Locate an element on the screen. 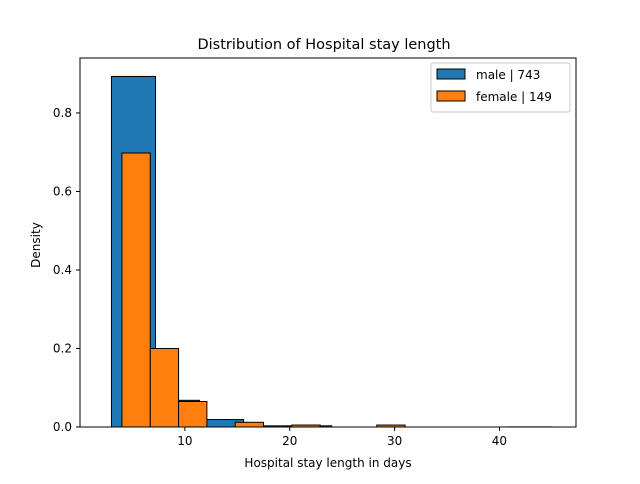 Image resolution: width=640 pixels, height=484 pixels. x-axis-label: Hospital stay length in days is located at coordinates (327, 463).